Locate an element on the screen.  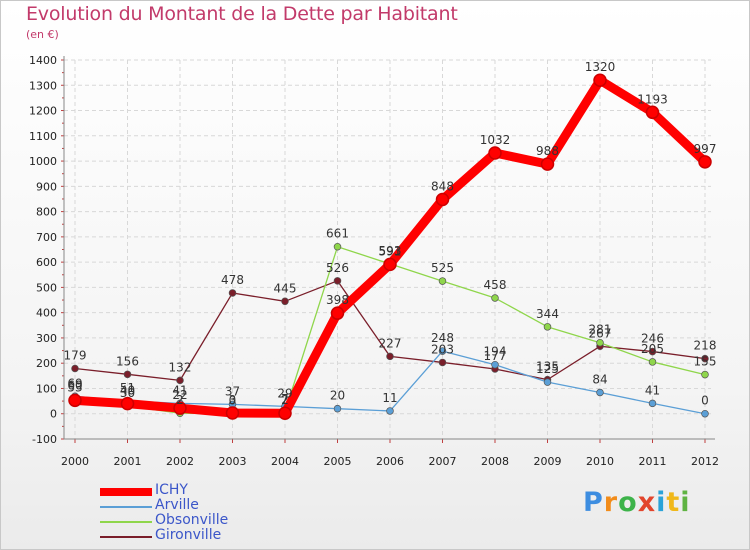
x-tick-label: 2011 is located at coordinates (653, 461).